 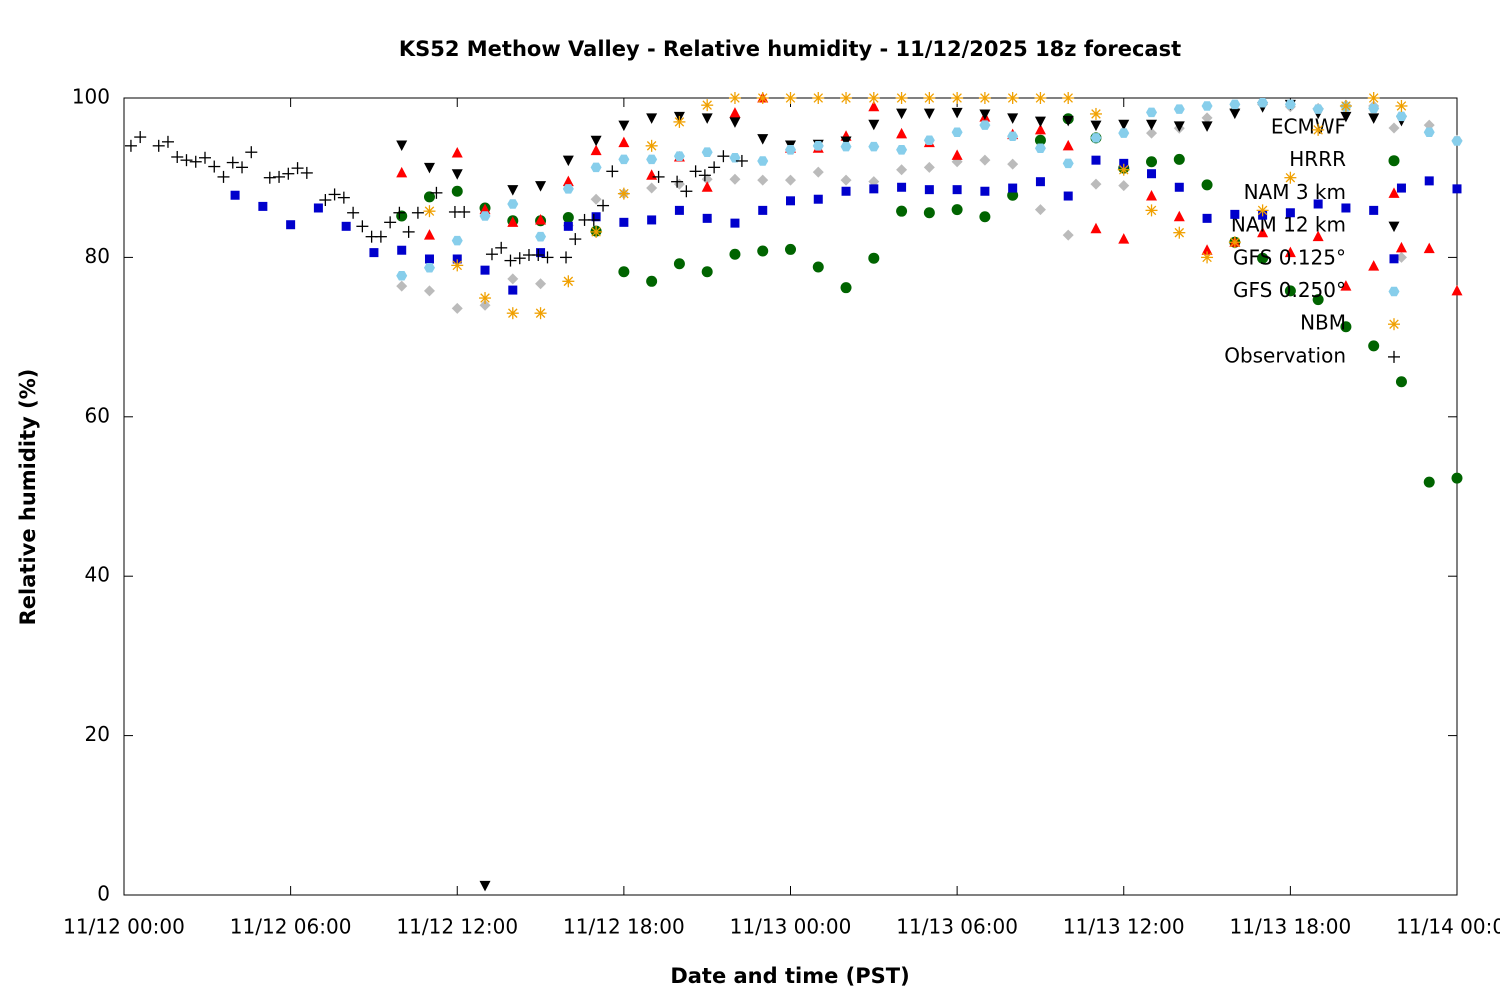 I want to click on x-tick-label: 11/12 18:00, so click(x=624, y=927).